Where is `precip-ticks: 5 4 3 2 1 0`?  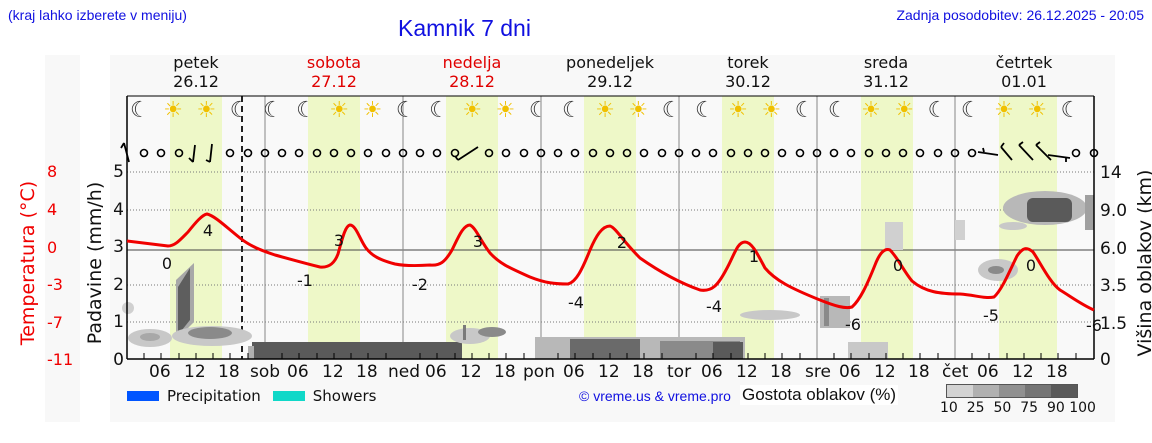
precip-ticks: 5 4 3 2 1 0 is located at coordinates (118, 266).